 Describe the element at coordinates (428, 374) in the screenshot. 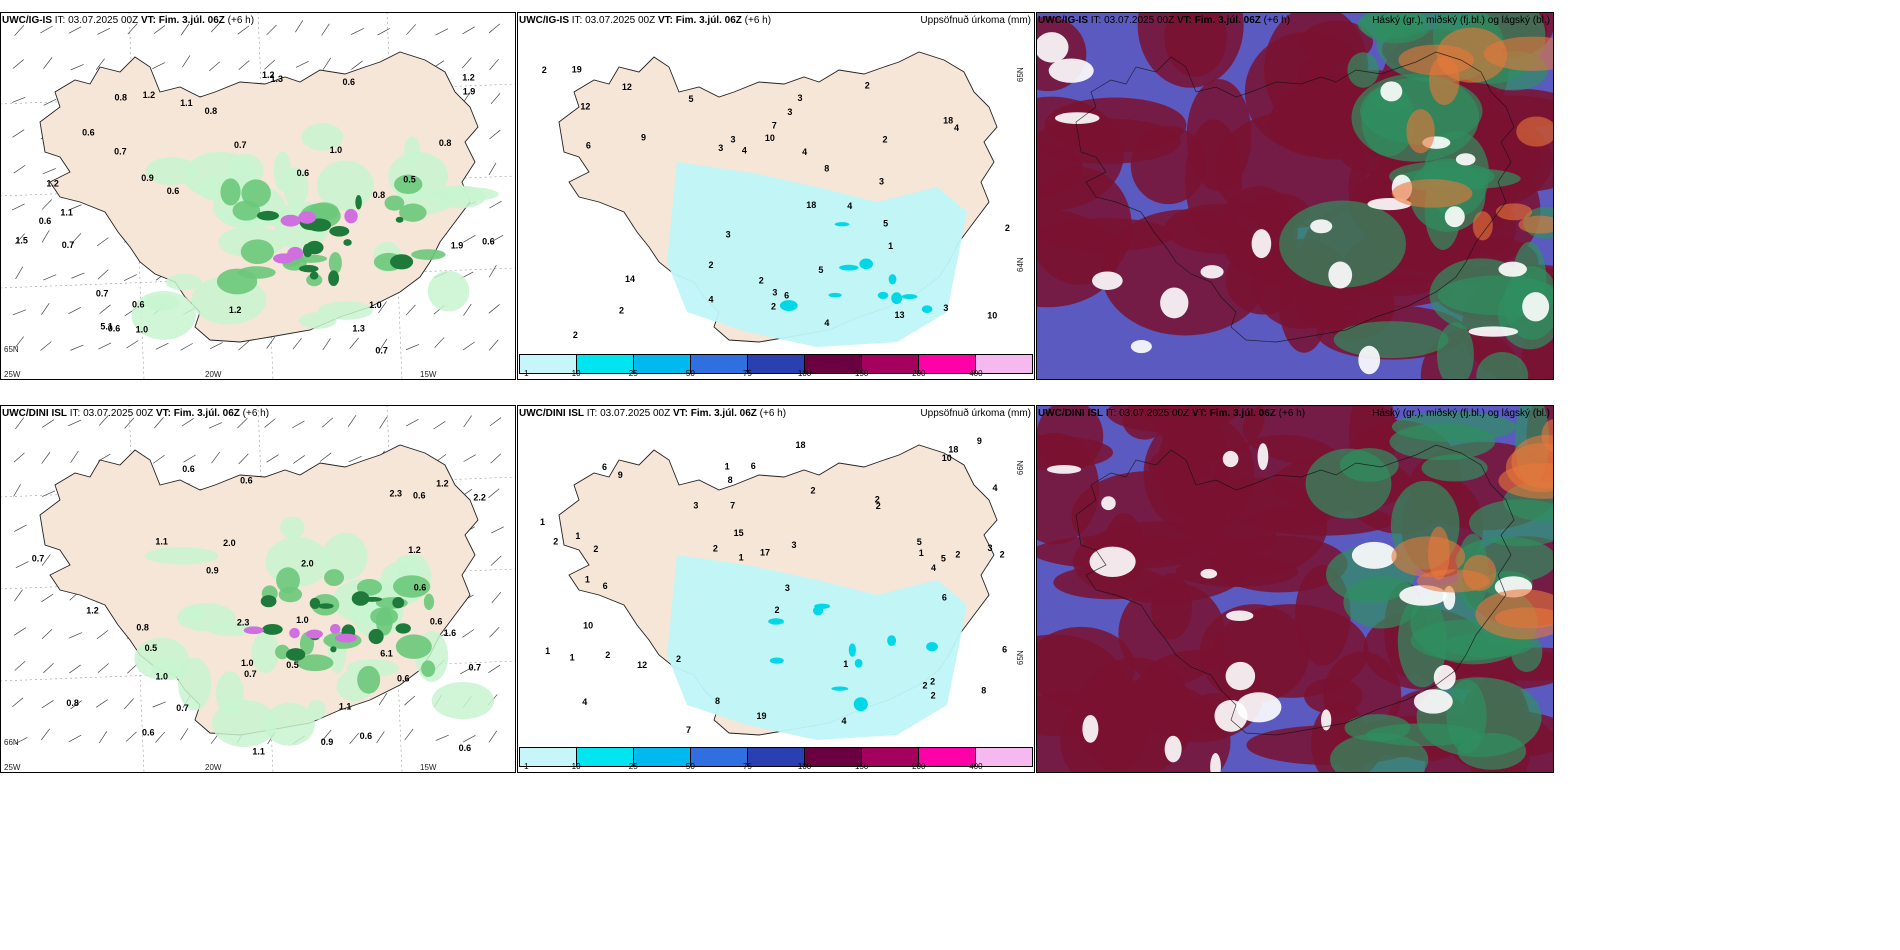

I see `axis-label: 15W` at that location.